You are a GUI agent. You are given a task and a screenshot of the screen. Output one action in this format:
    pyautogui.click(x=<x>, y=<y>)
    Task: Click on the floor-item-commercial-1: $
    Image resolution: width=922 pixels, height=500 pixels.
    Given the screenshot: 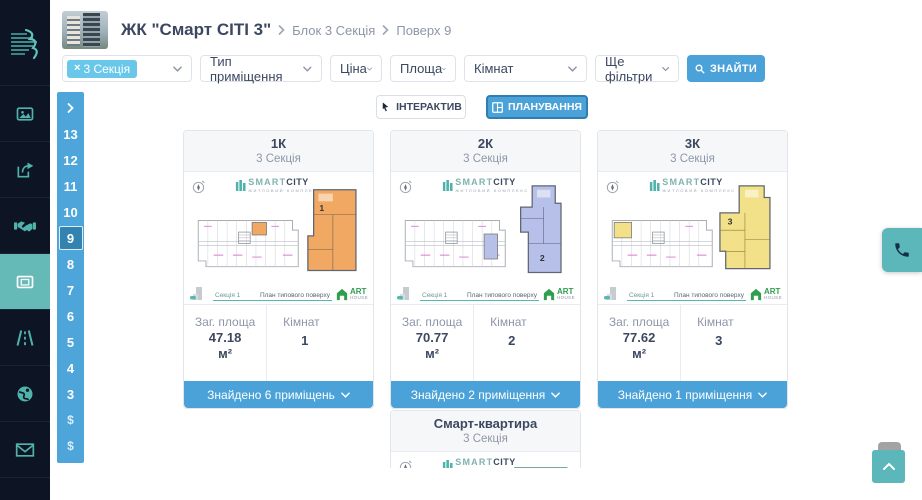 What is the action you would take?
    pyautogui.click(x=70, y=420)
    